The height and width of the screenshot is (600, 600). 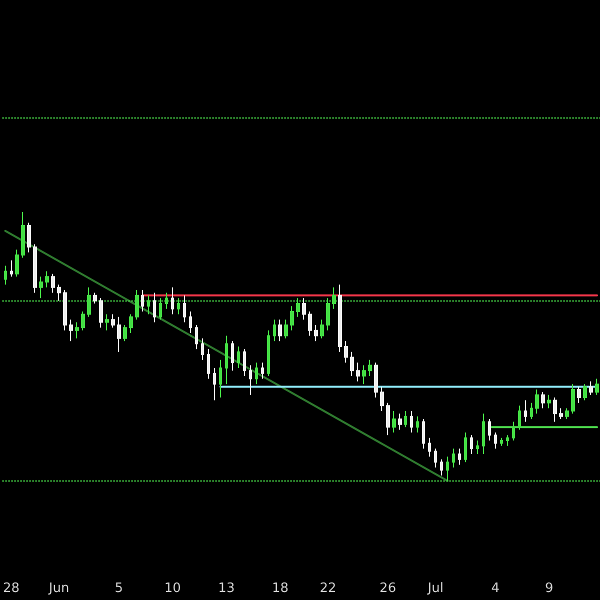 I want to click on x-tick-label: 13, so click(x=226, y=588).